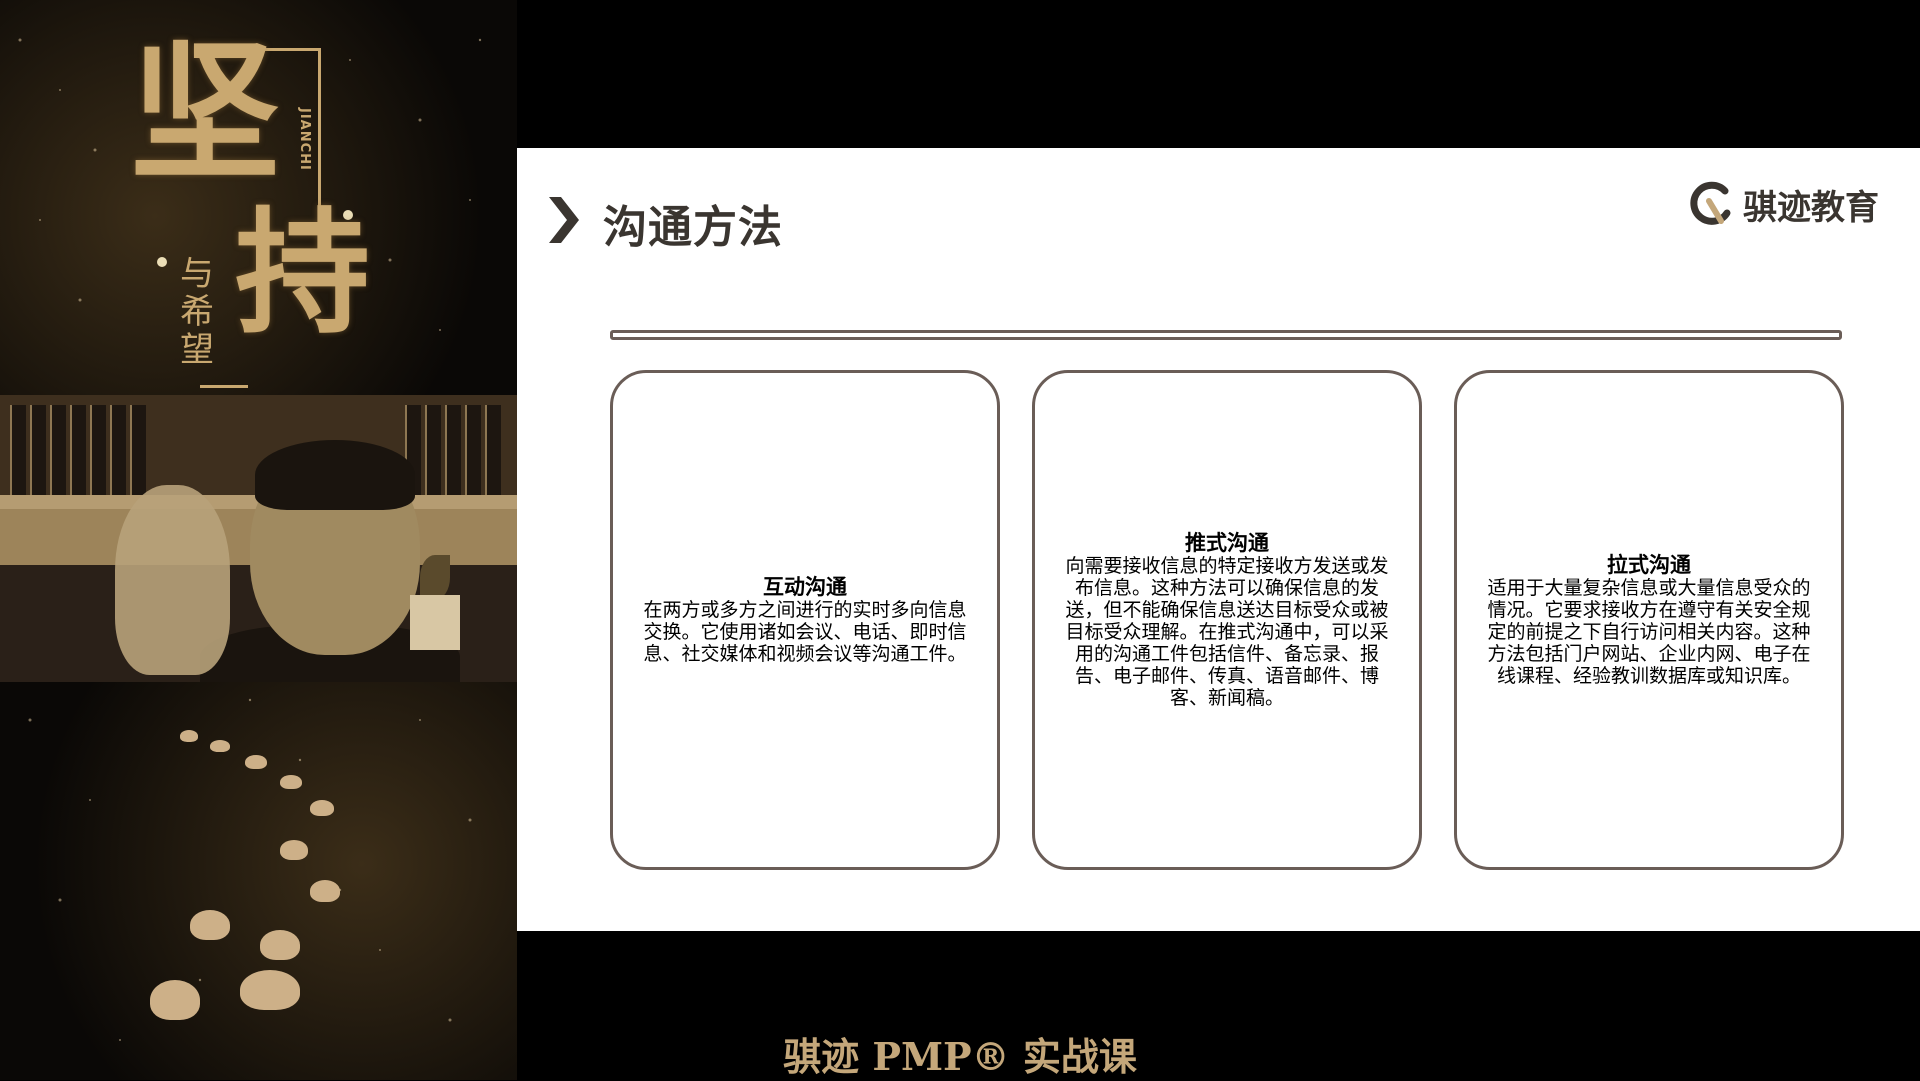  I want to click on poster-subtitle: 与希望, so click(197, 312).